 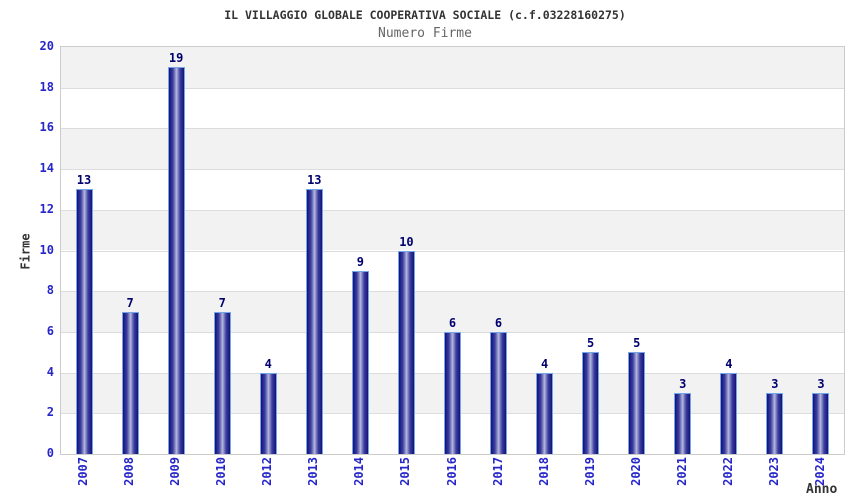 I want to click on bar-2018, so click(x=545, y=413).